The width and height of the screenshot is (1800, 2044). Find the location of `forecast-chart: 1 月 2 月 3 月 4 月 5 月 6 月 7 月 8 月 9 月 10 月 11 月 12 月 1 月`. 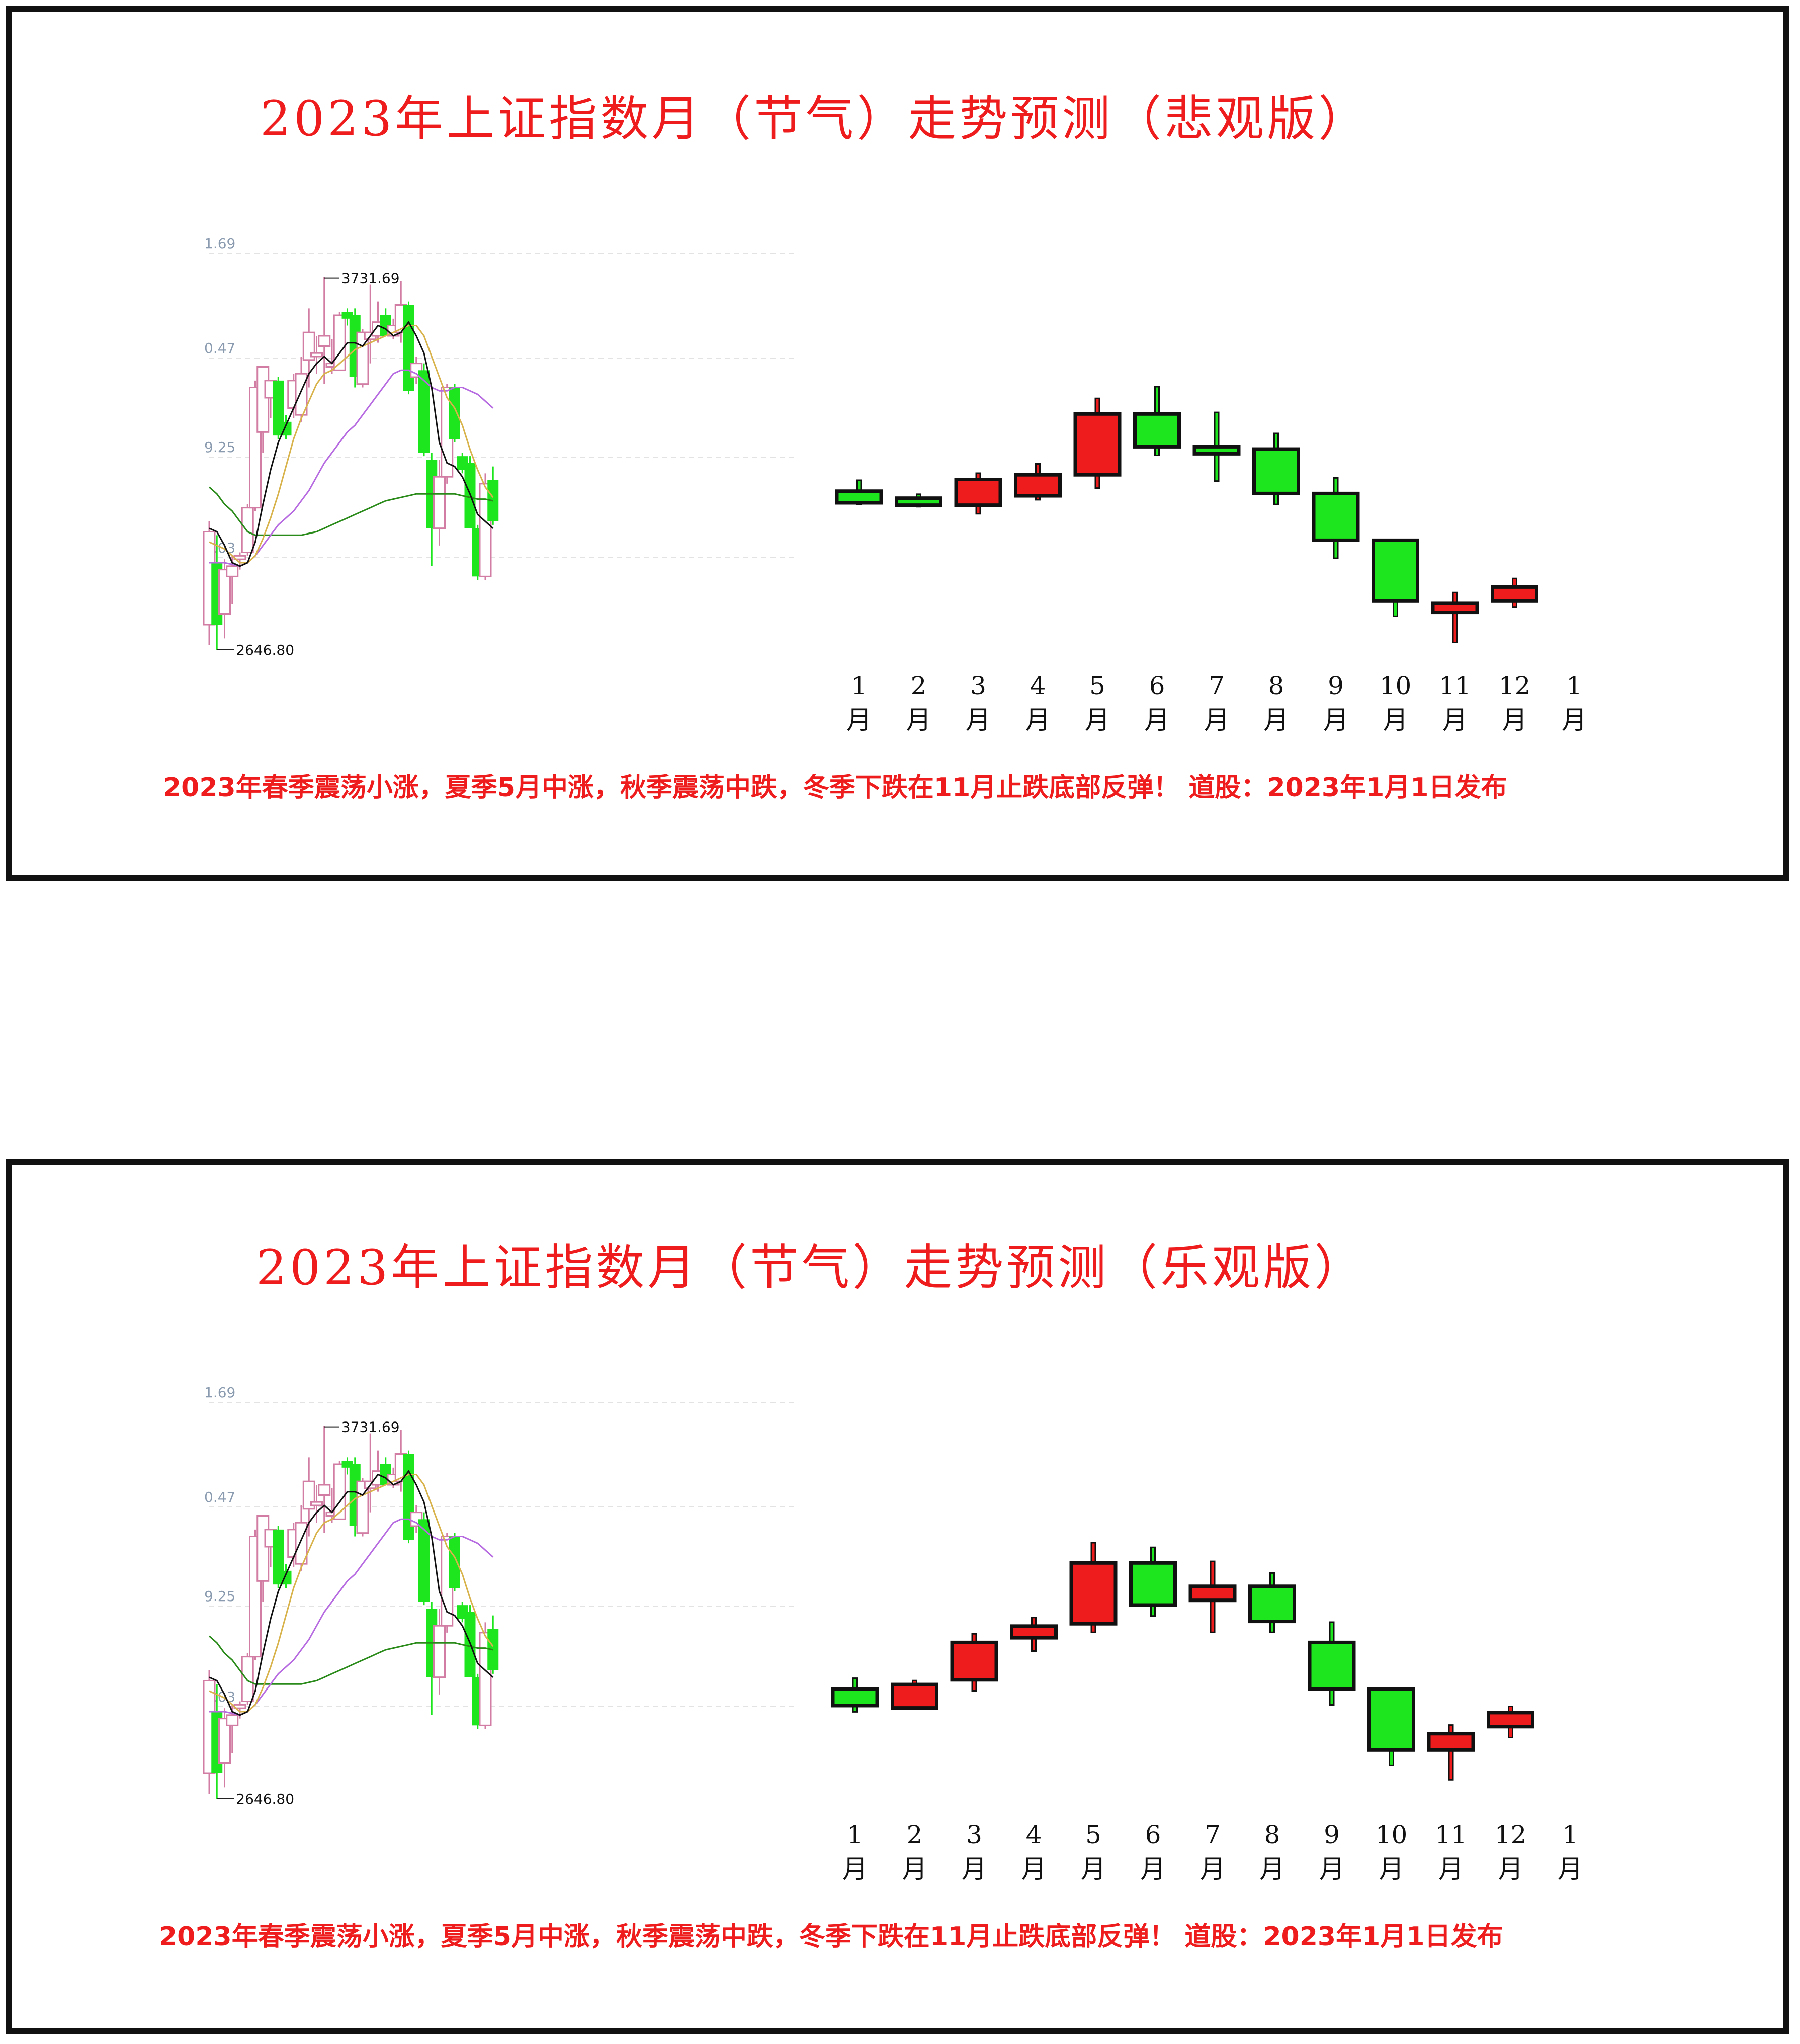

forecast-chart: 1 月 2 月 3 月 4 月 5 月 6 月 7 月 8 月 9 月 10 月 11 月 12 月 1 月 is located at coordinates (1207, 1713).